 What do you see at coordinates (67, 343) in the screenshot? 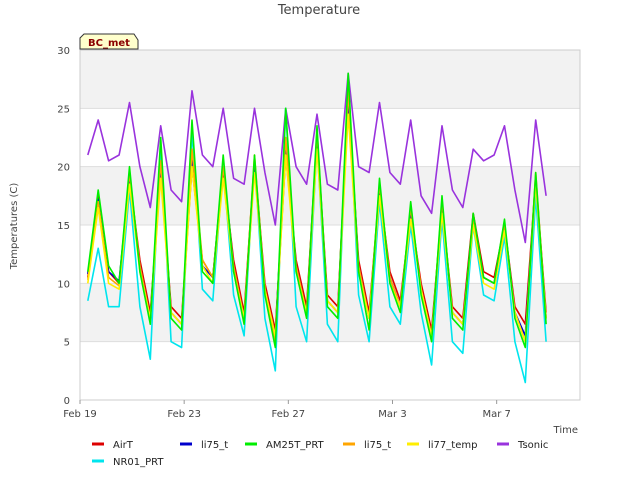
I see `y-tick-label: 5` at bounding box center [67, 343].